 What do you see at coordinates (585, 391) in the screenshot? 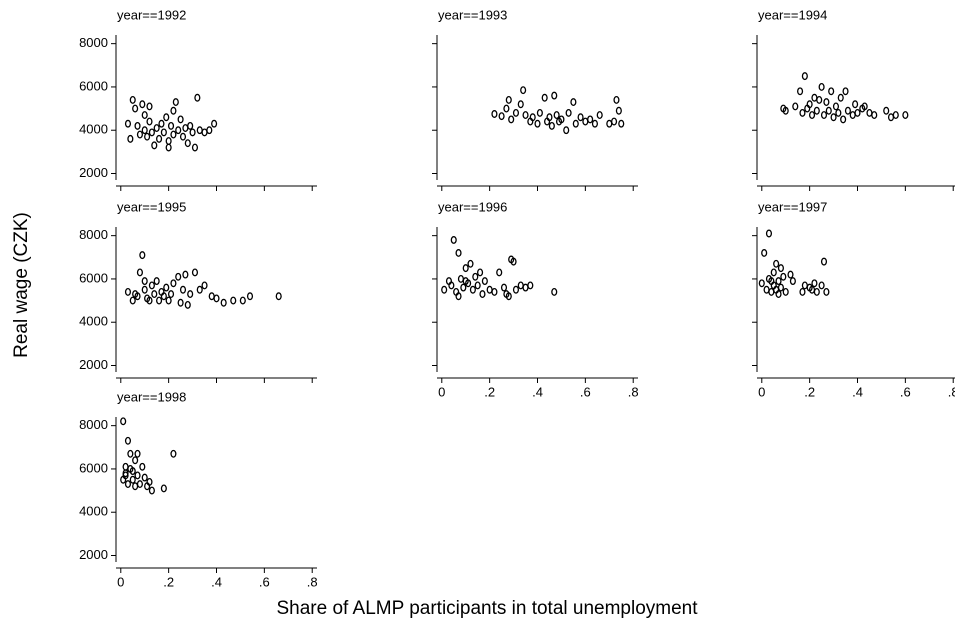
I see `x-tick-label: .6` at bounding box center [585, 391].